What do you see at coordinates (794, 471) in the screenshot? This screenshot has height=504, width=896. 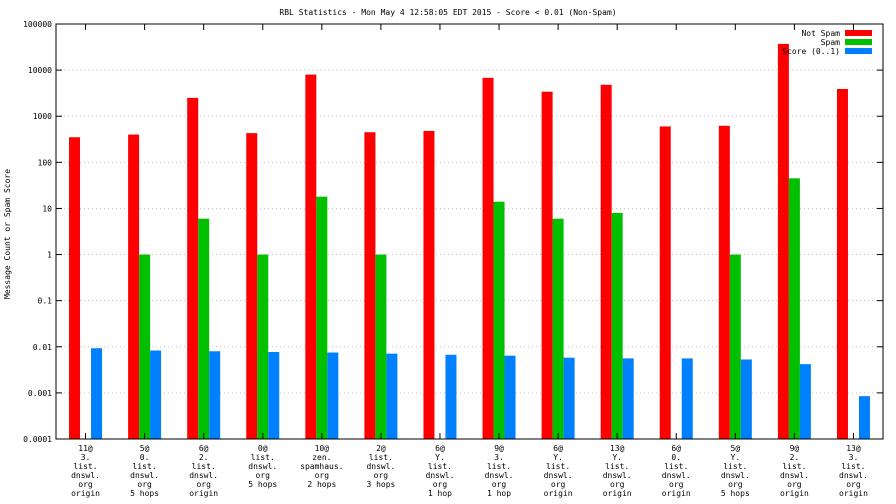 I see `x-tick-label: 9@ 2. list. dnswl. org origin` at bounding box center [794, 471].